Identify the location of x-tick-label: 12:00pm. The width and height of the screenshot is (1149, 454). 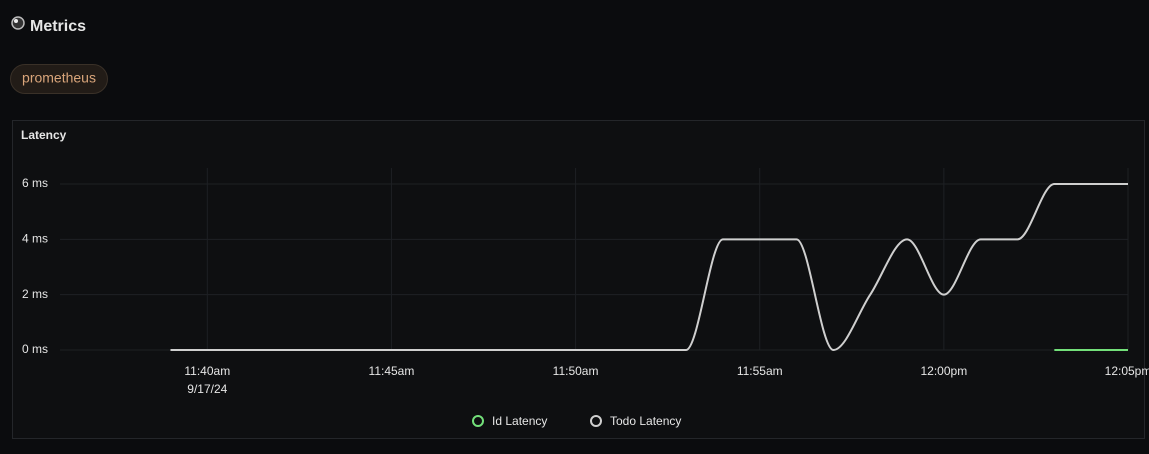
(944, 371).